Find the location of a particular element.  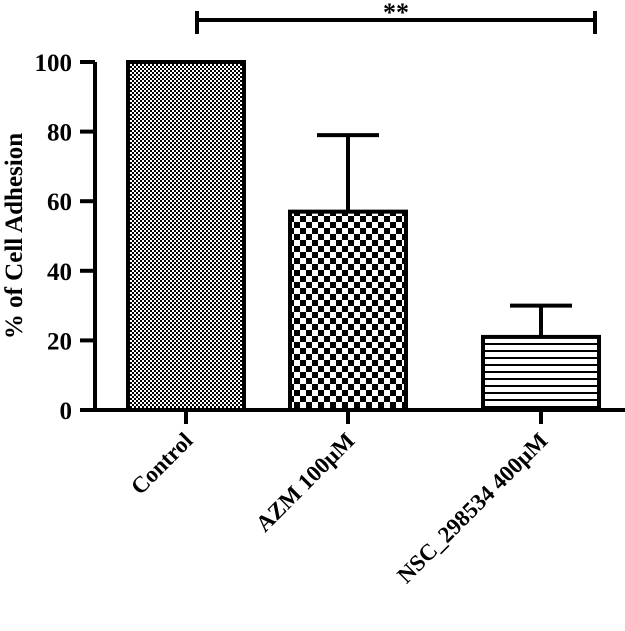

y-tick-label: 0 is located at coordinates (66, 411).